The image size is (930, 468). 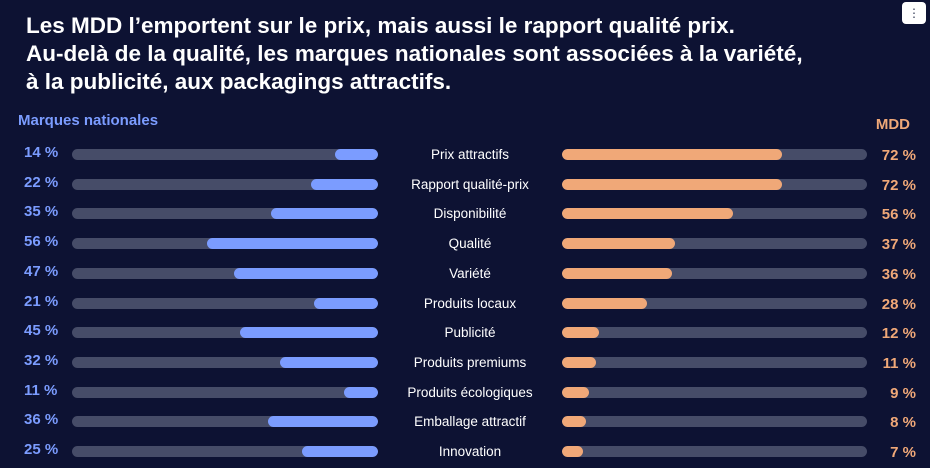 I want to click on category-label: Publicité, so click(x=470, y=333).